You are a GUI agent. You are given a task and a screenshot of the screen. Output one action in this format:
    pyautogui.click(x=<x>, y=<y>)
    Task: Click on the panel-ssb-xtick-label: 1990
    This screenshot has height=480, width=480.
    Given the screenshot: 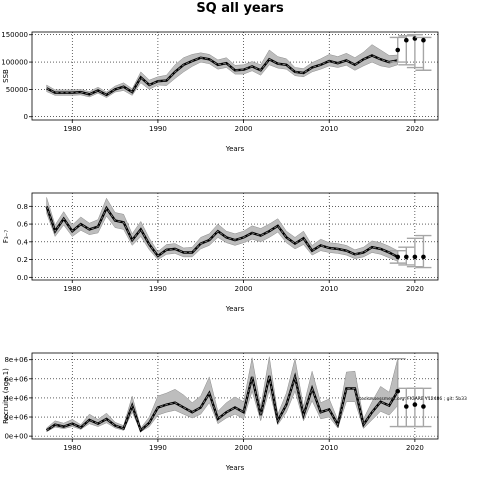 What is the action you would take?
    pyautogui.click(x=158, y=129)
    